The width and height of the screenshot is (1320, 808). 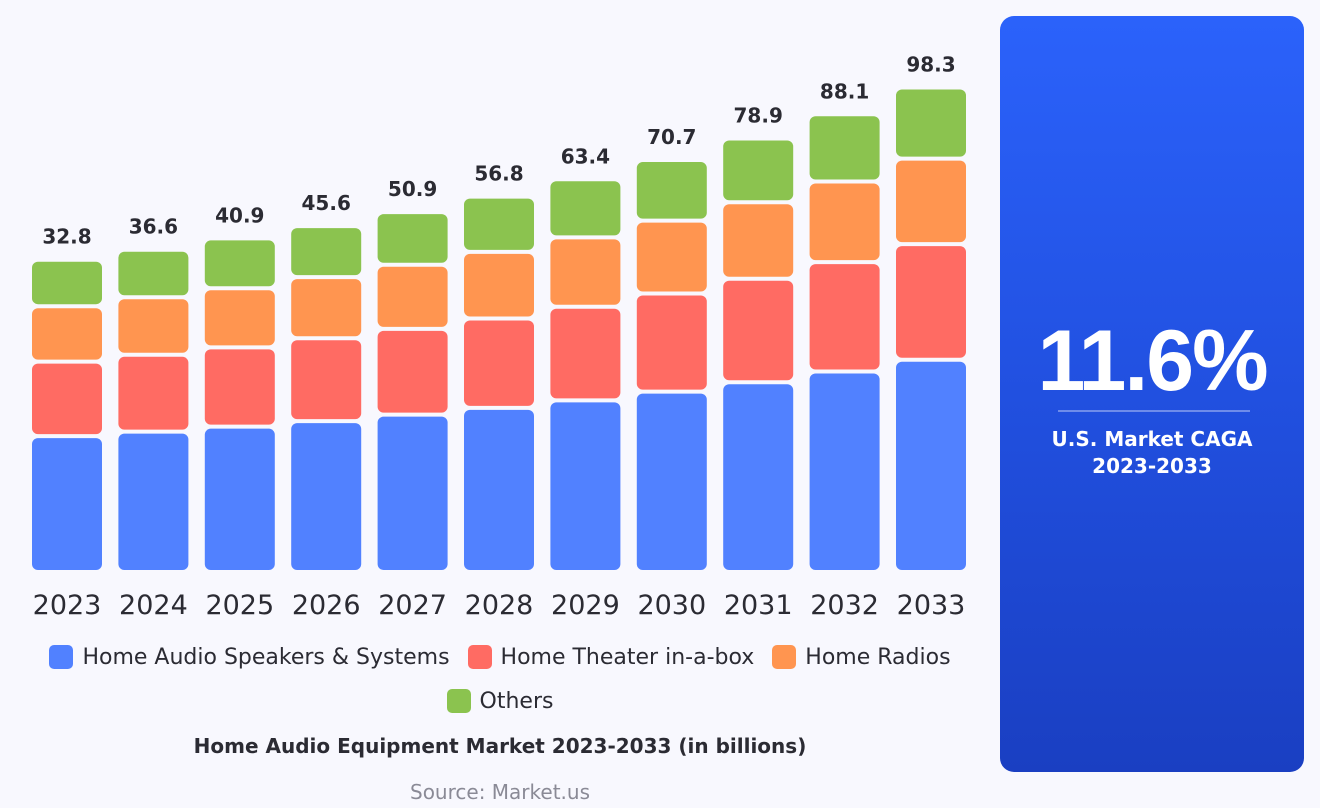 What do you see at coordinates (1154, 411) in the screenshot?
I see `divider` at bounding box center [1154, 411].